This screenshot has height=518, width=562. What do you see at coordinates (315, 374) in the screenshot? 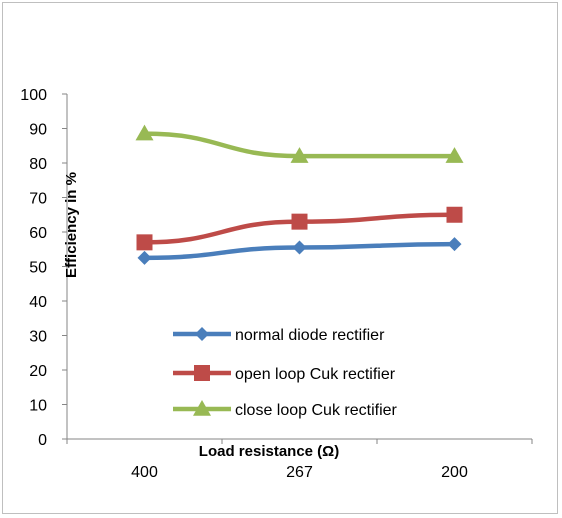
I see `legend-label: open loop Cuk rectifier` at bounding box center [315, 374].